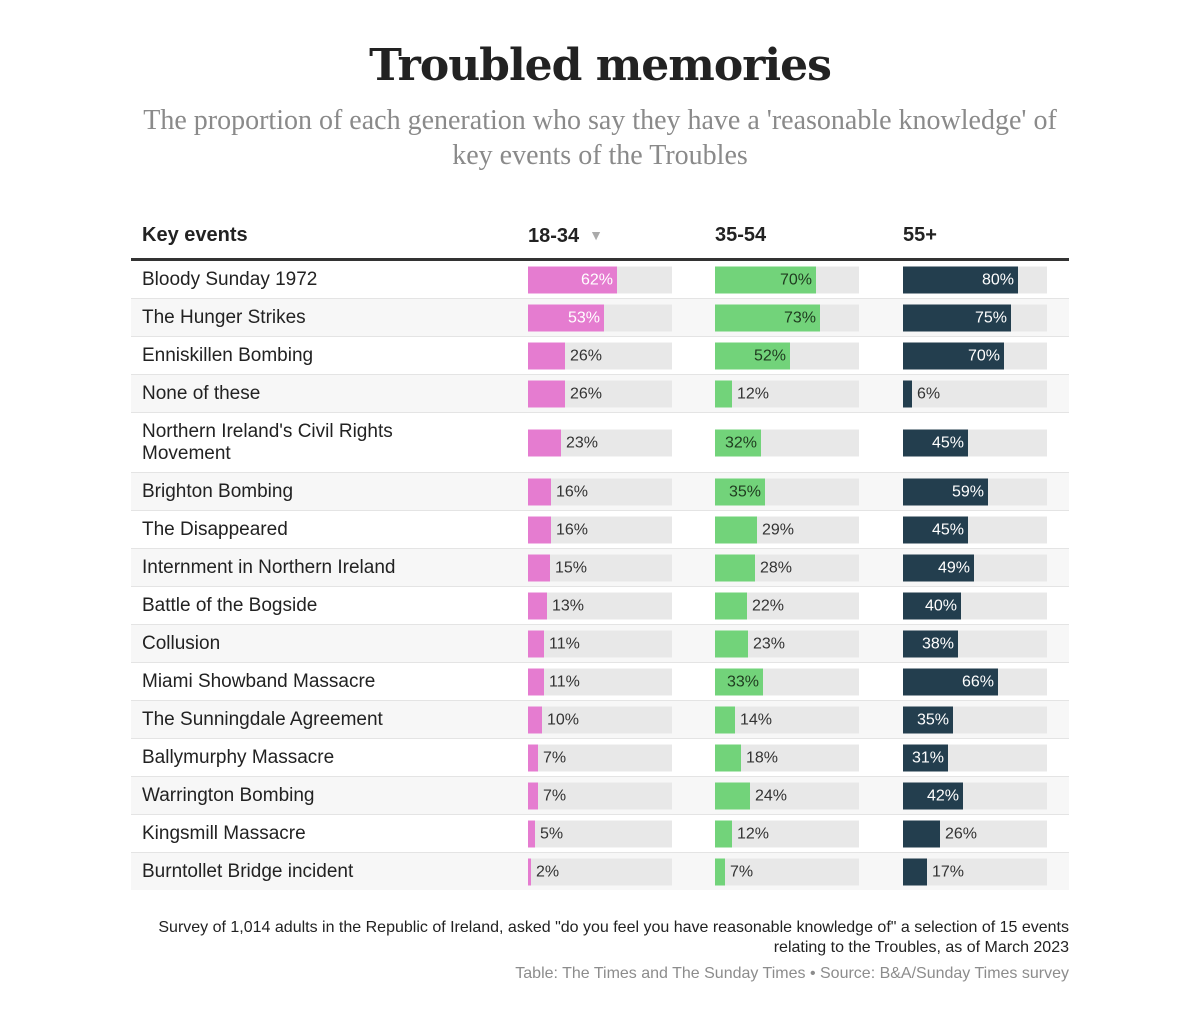 The width and height of the screenshot is (1200, 1029). Describe the element at coordinates (228, 355) in the screenshot. I see `event-name: Enniskillen Bombing` at that location.